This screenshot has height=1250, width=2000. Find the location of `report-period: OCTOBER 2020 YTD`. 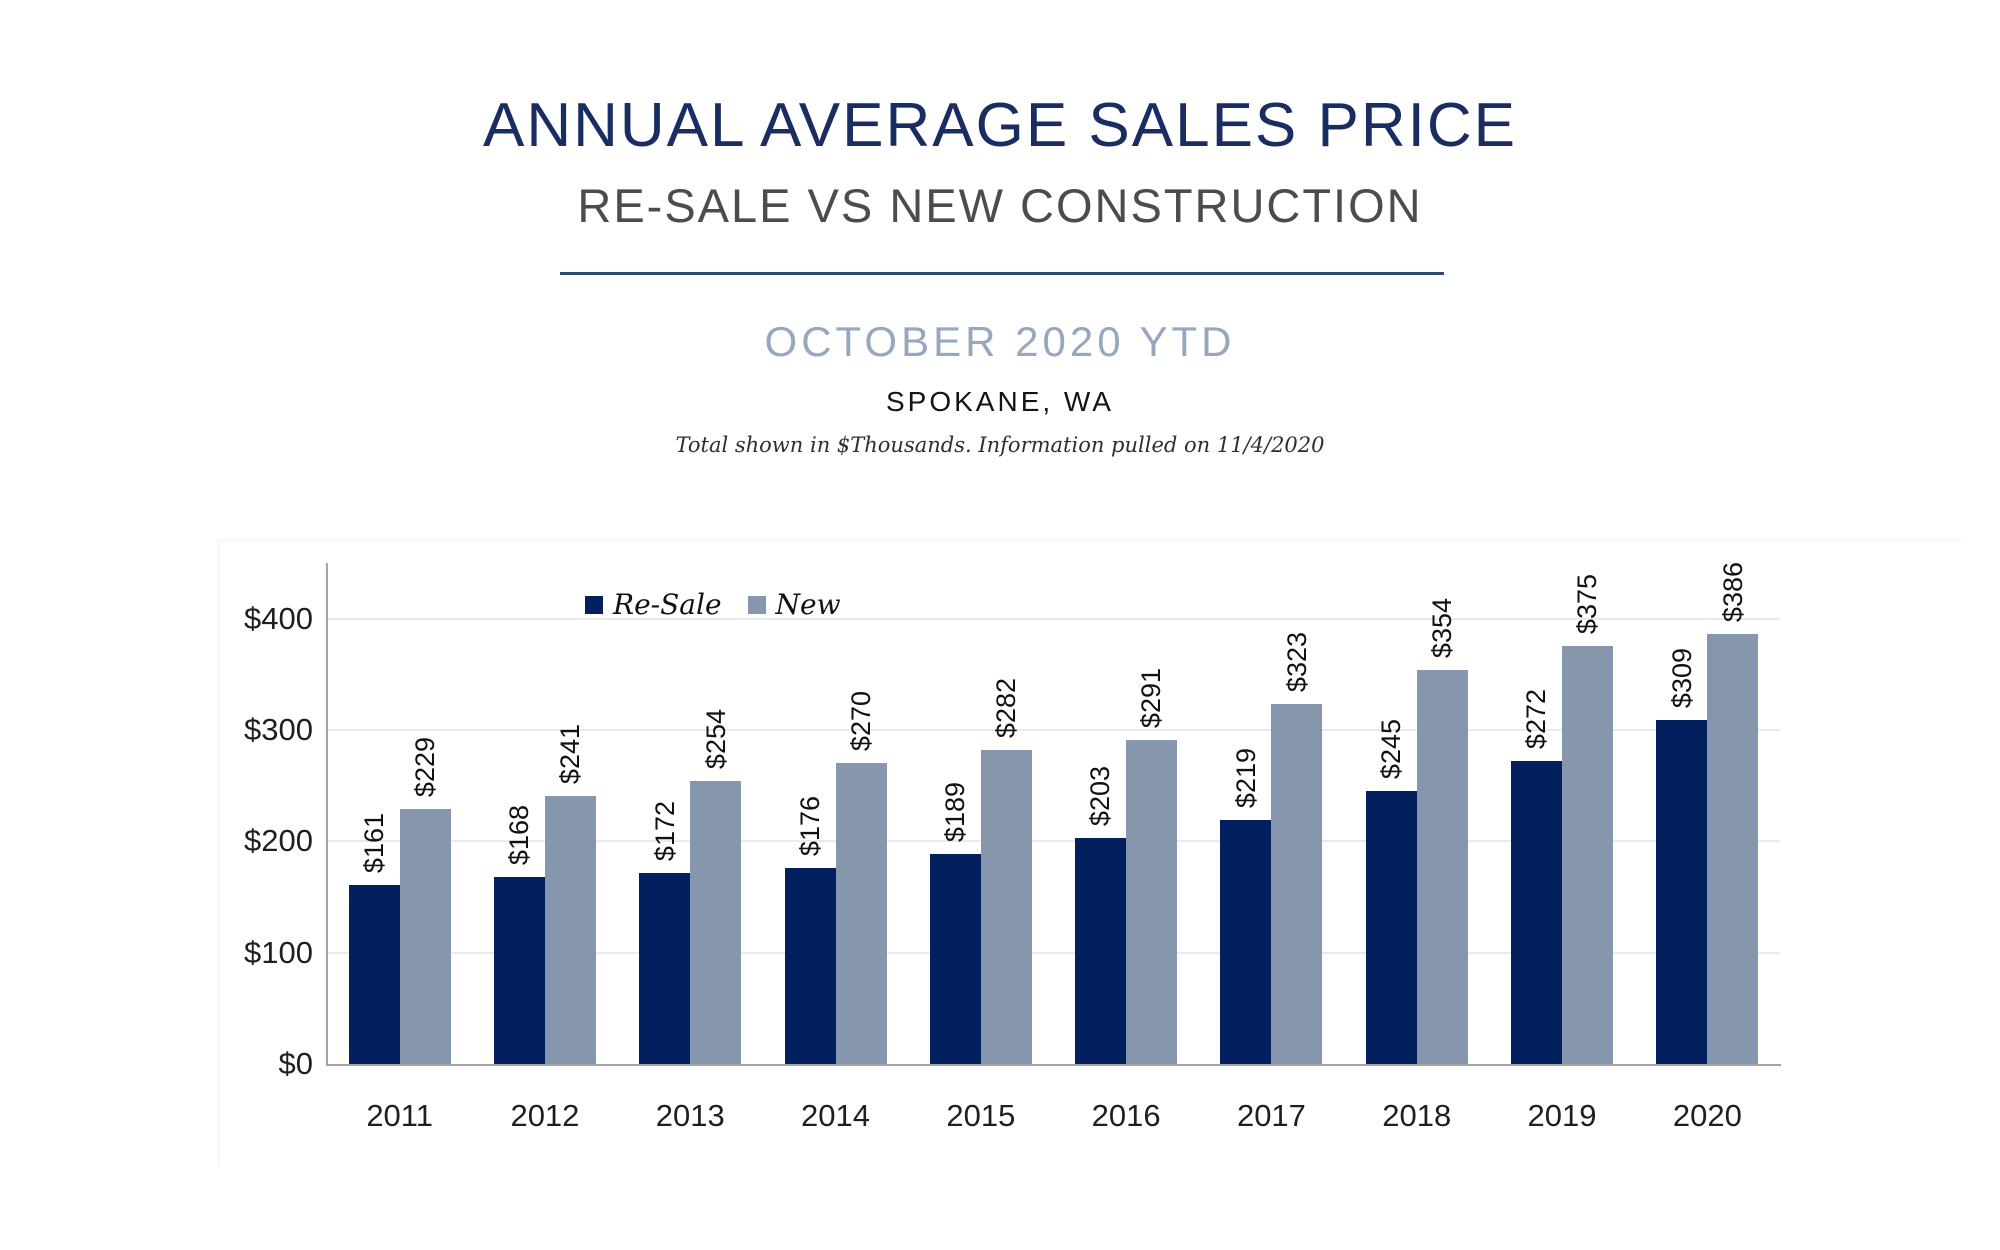

report-period: OCTOBER 2020 YTD is located at coordinates (1000, 341).